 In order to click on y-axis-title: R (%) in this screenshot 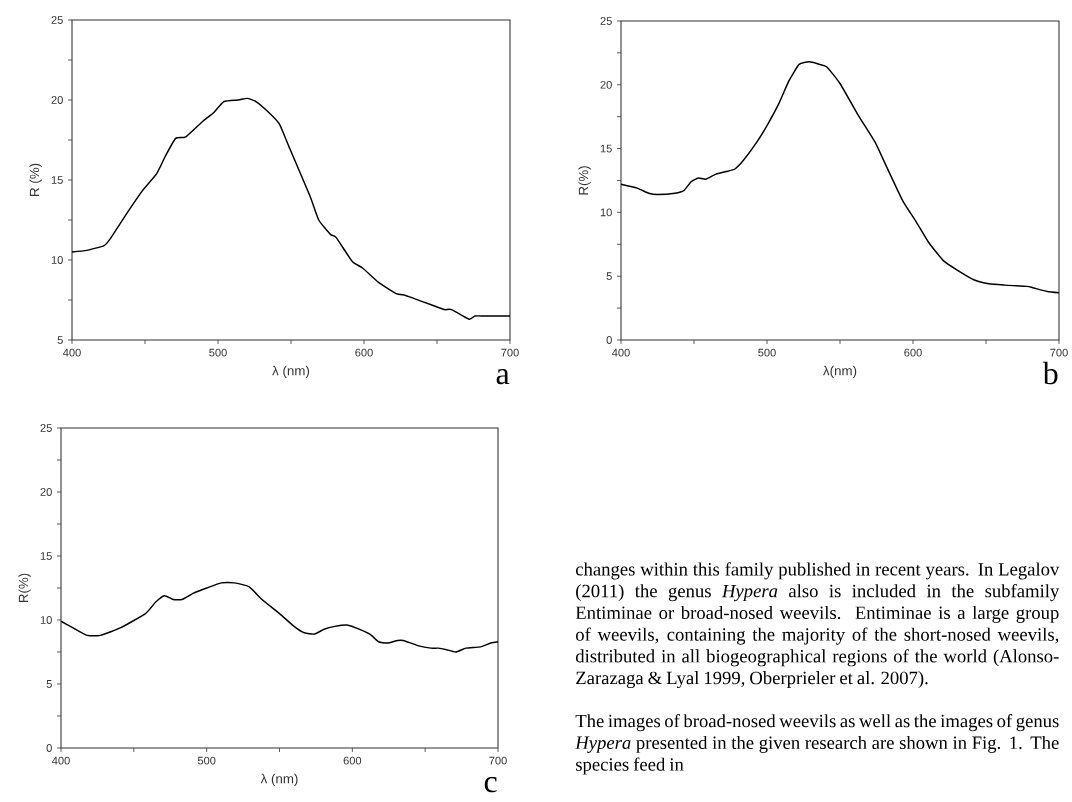, I will do `click(35, 179)`.